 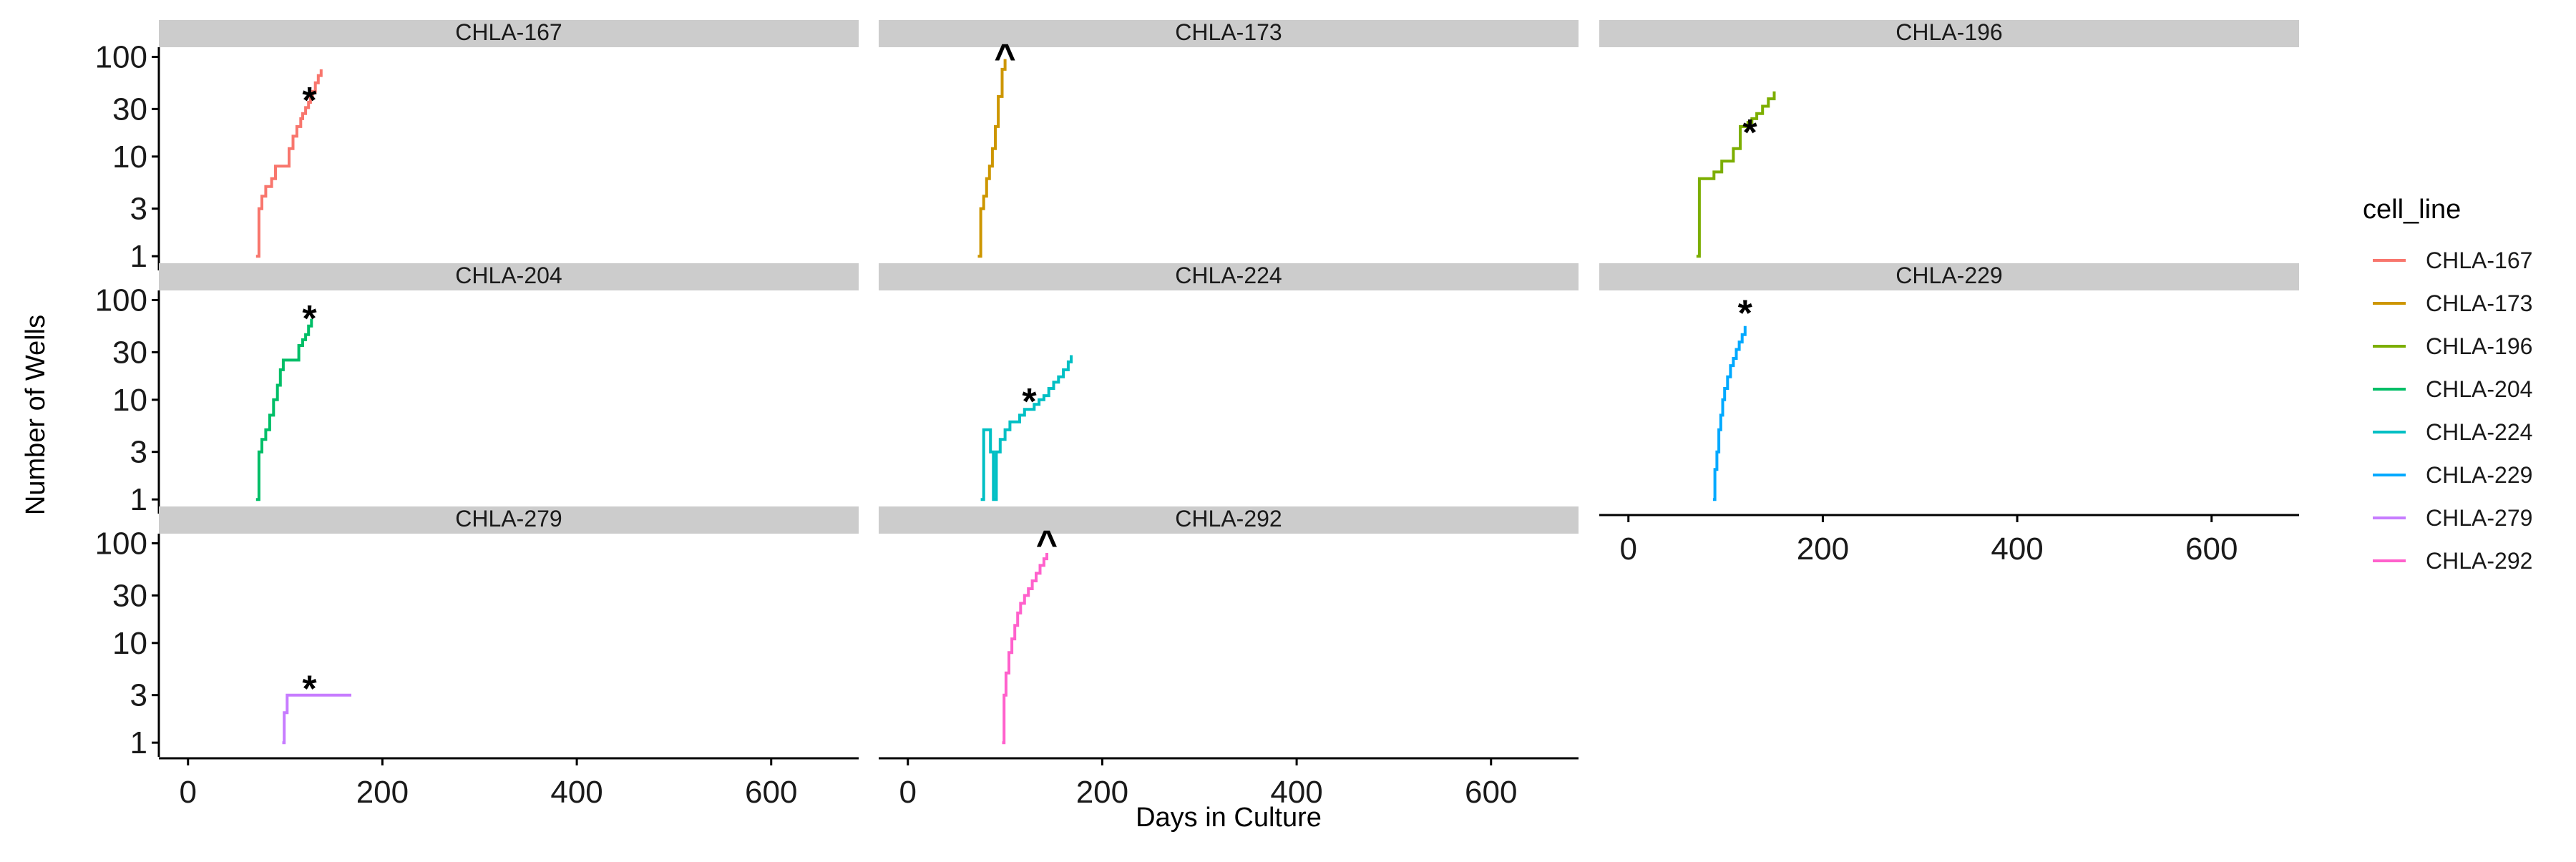 What do you see at coordinates (2479, 260) in the screenshot?
I see `legend-label: CHLA-167` at bounding box center [2479, 260].